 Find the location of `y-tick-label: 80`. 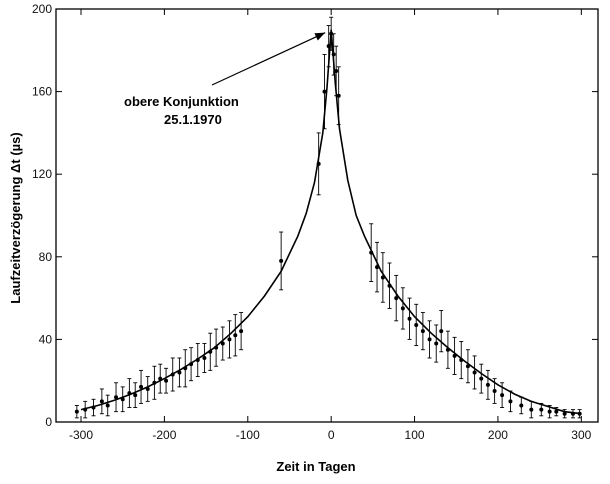

y-tick-label: 80 is located at coordinates (46, 257).